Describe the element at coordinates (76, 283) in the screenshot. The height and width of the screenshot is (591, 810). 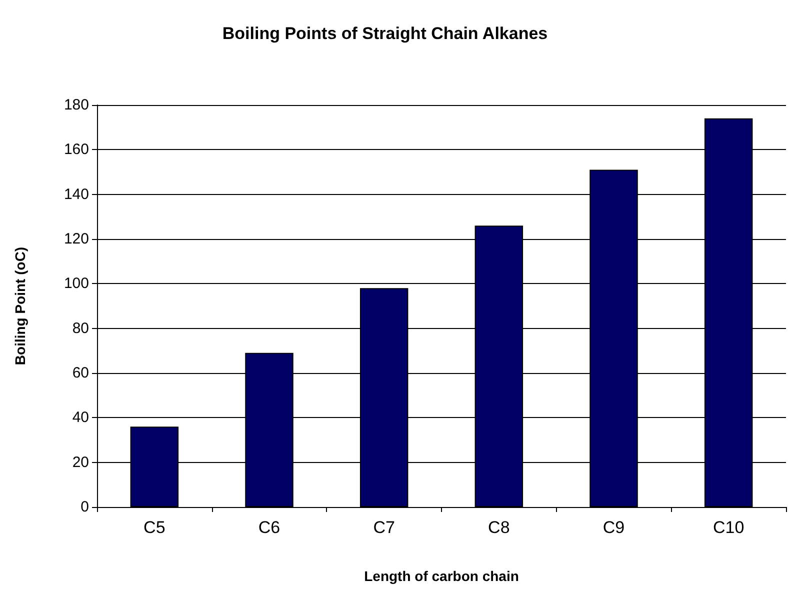
I see `y-tick-label: 100` at that location.